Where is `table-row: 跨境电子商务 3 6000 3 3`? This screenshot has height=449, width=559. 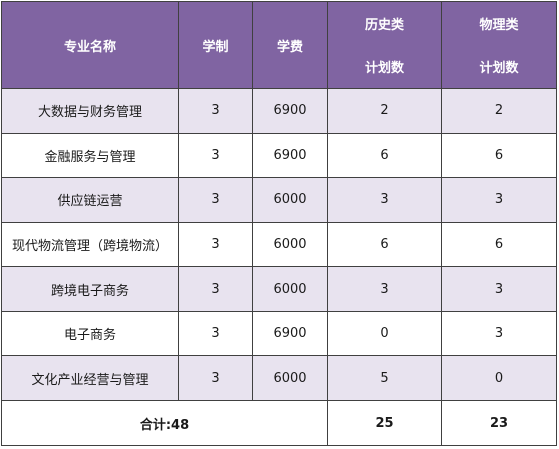 table-row: 跨境电子商务 3 6000 3 3 is located at coordinates (279, 289).